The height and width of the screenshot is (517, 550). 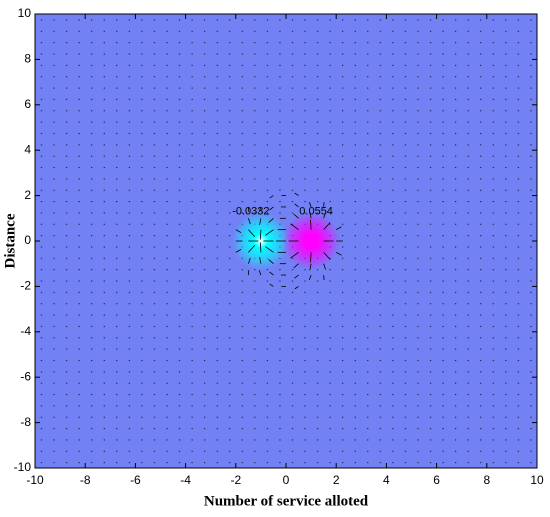 I want to click on y-tick-label: 6, so click(x=27, y=104).